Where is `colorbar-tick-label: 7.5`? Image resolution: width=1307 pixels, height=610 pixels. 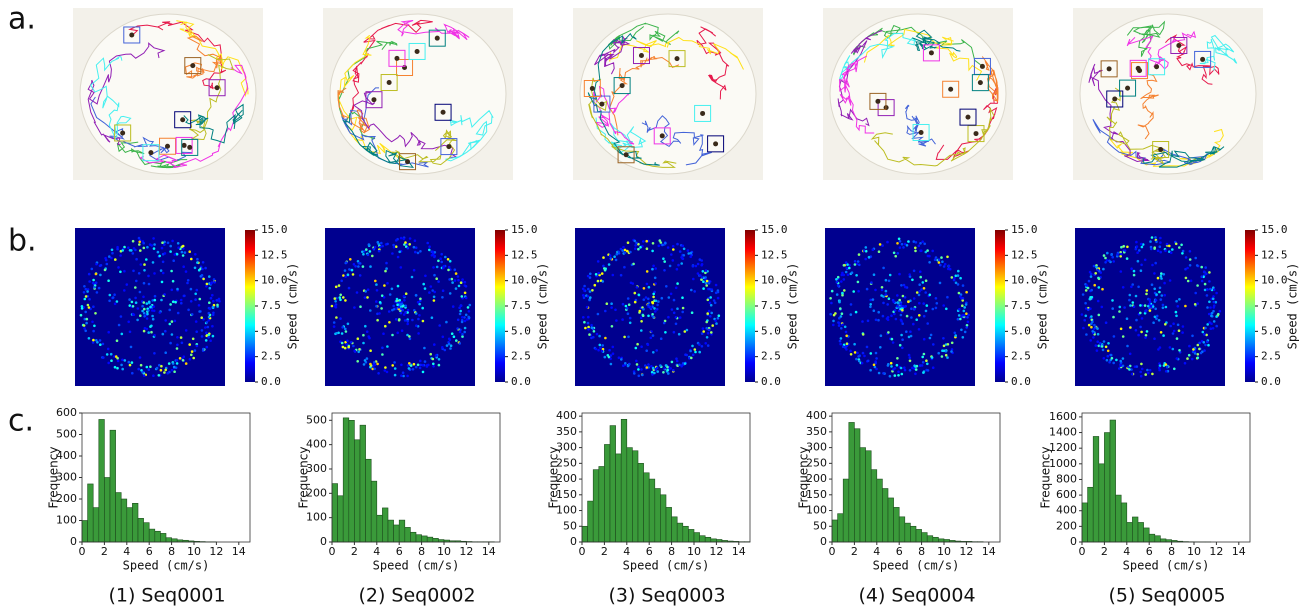
colorbar-tick-label: 7.5 is located at coordinates (521, 305).